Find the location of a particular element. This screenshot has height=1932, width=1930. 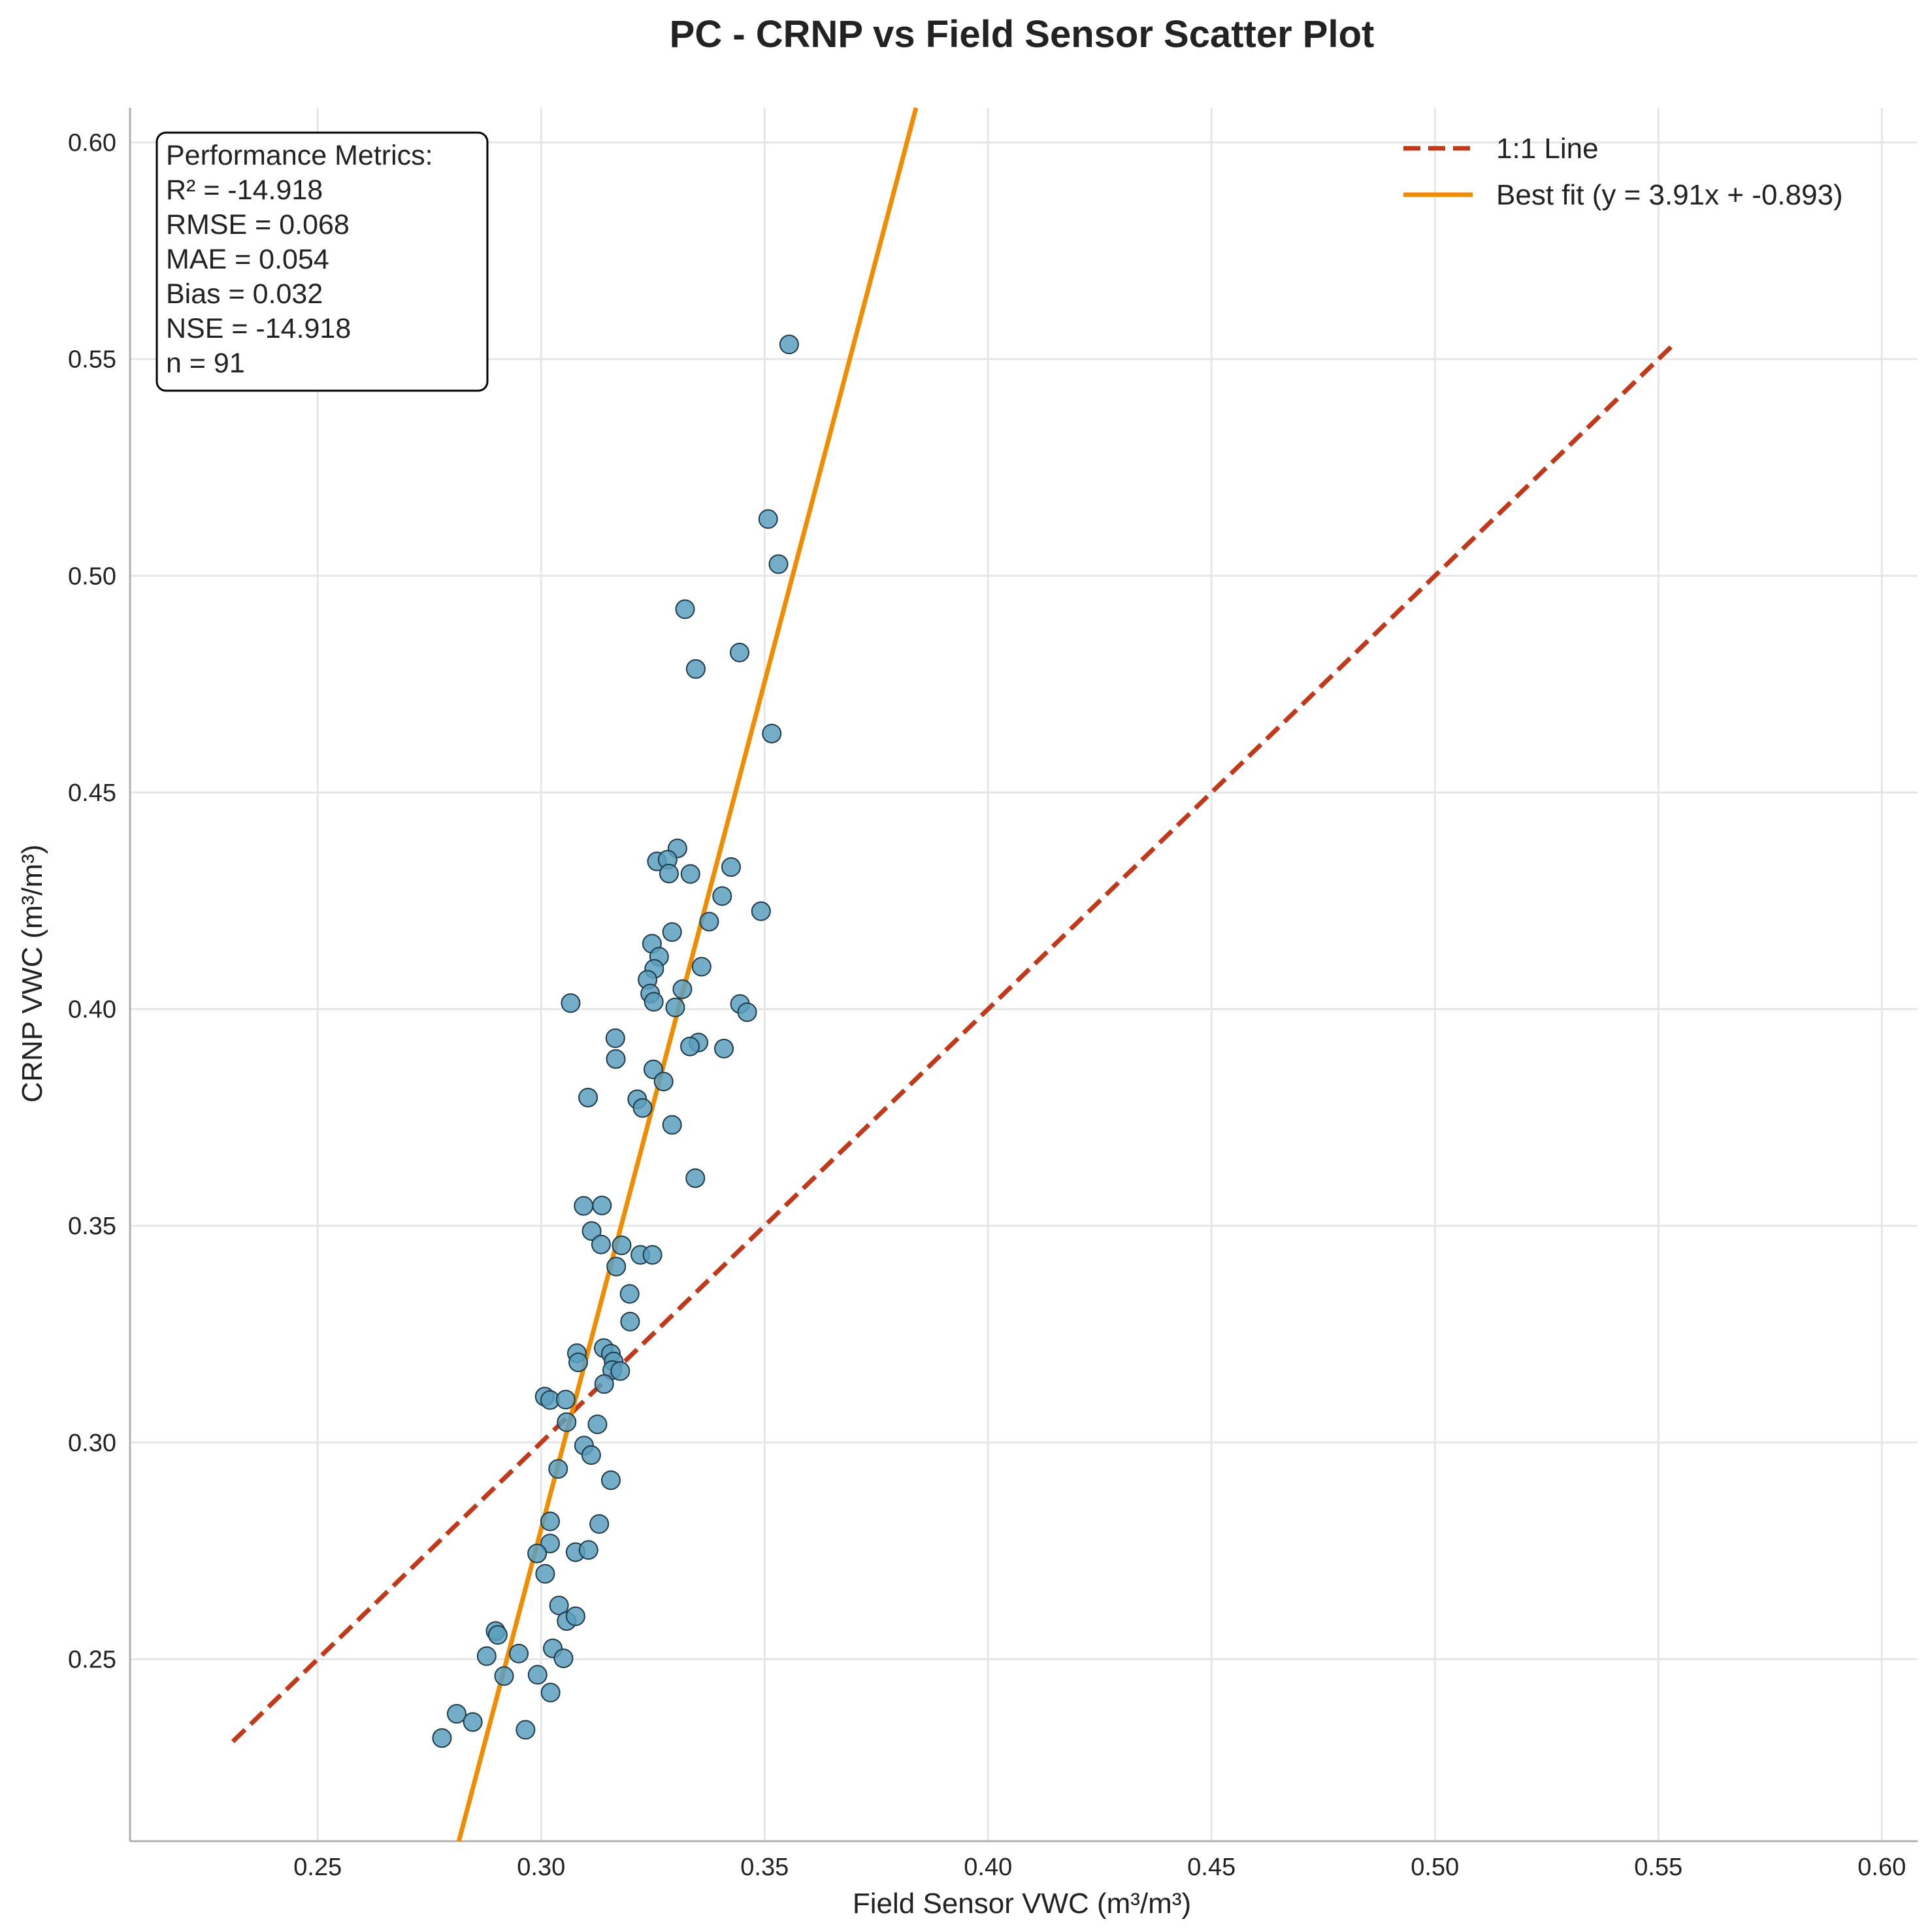

y-tick-label: 0.30 is located at coordinates (92, 1443).